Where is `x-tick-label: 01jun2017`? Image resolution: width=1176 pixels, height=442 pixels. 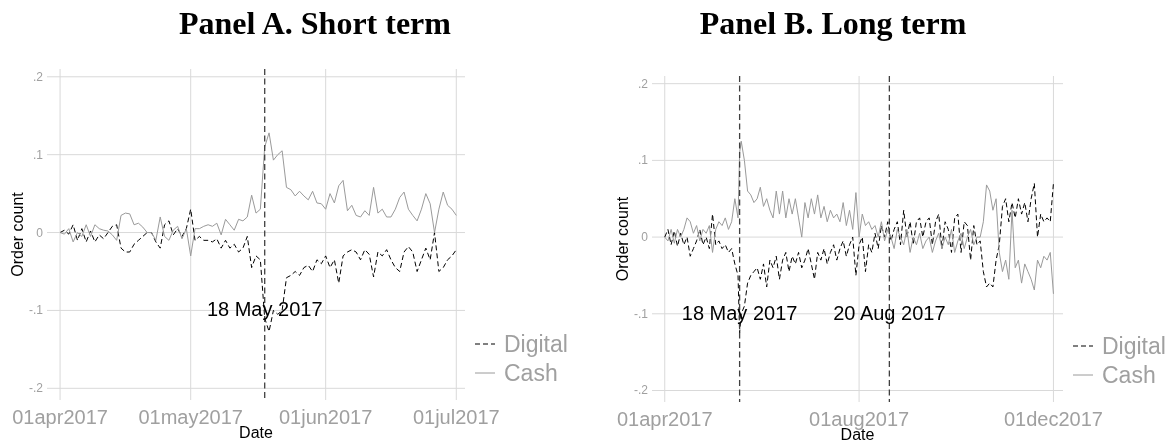
x-tick-label: 01jun2017 is located at coordinates (325, 417).